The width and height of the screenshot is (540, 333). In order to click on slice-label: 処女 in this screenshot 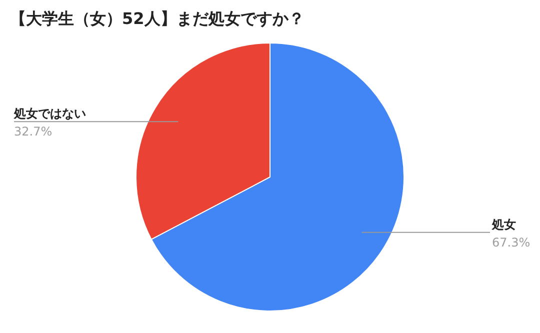, I will do `click(503, 224)`.